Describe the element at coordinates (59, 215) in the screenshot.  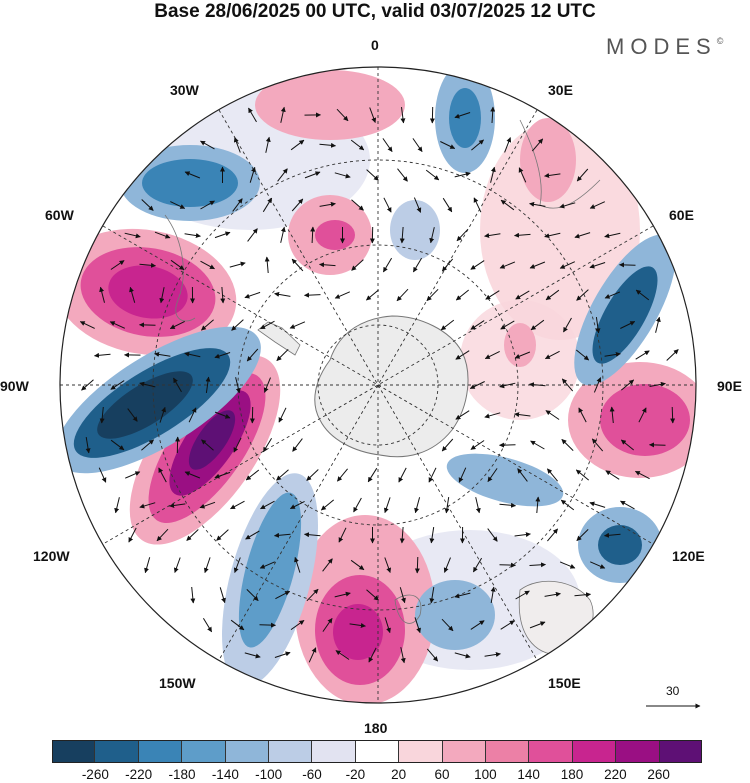
I see `lon-label-60w: 60W` at that location.